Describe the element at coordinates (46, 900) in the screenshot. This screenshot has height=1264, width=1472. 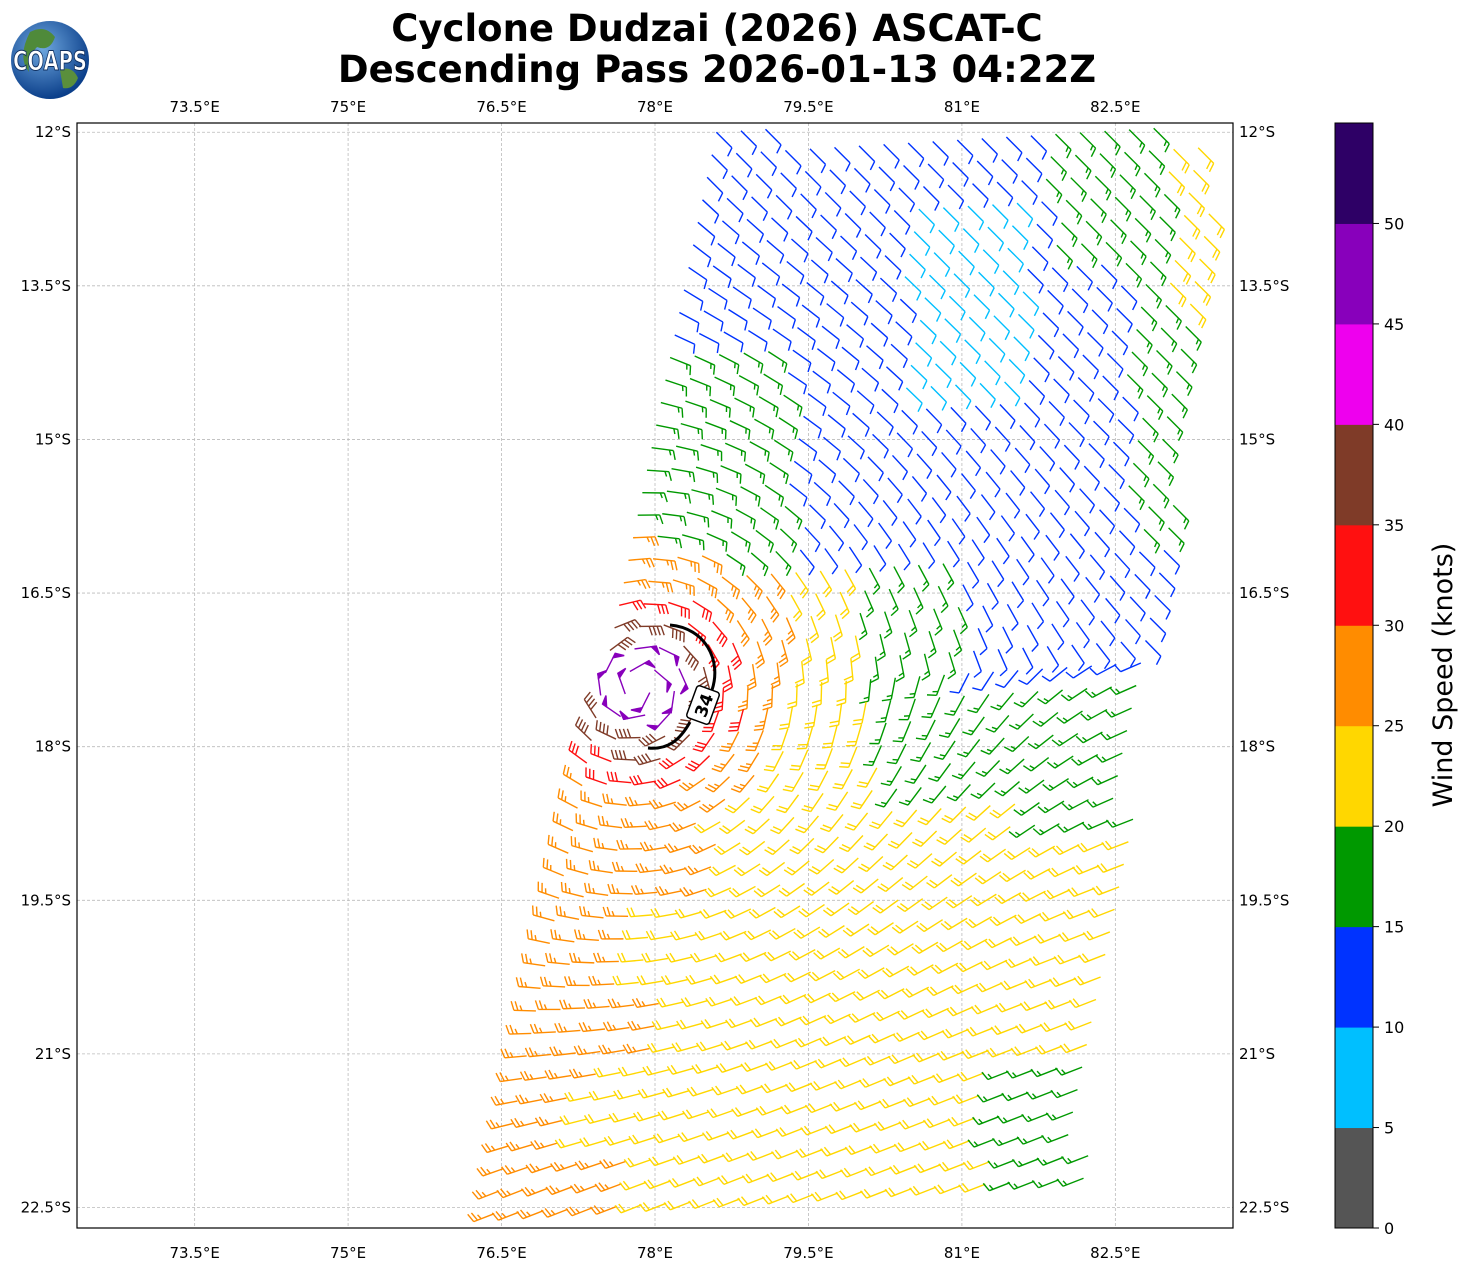
I see `lat-tick-label-left: 19.5°S` at that location.